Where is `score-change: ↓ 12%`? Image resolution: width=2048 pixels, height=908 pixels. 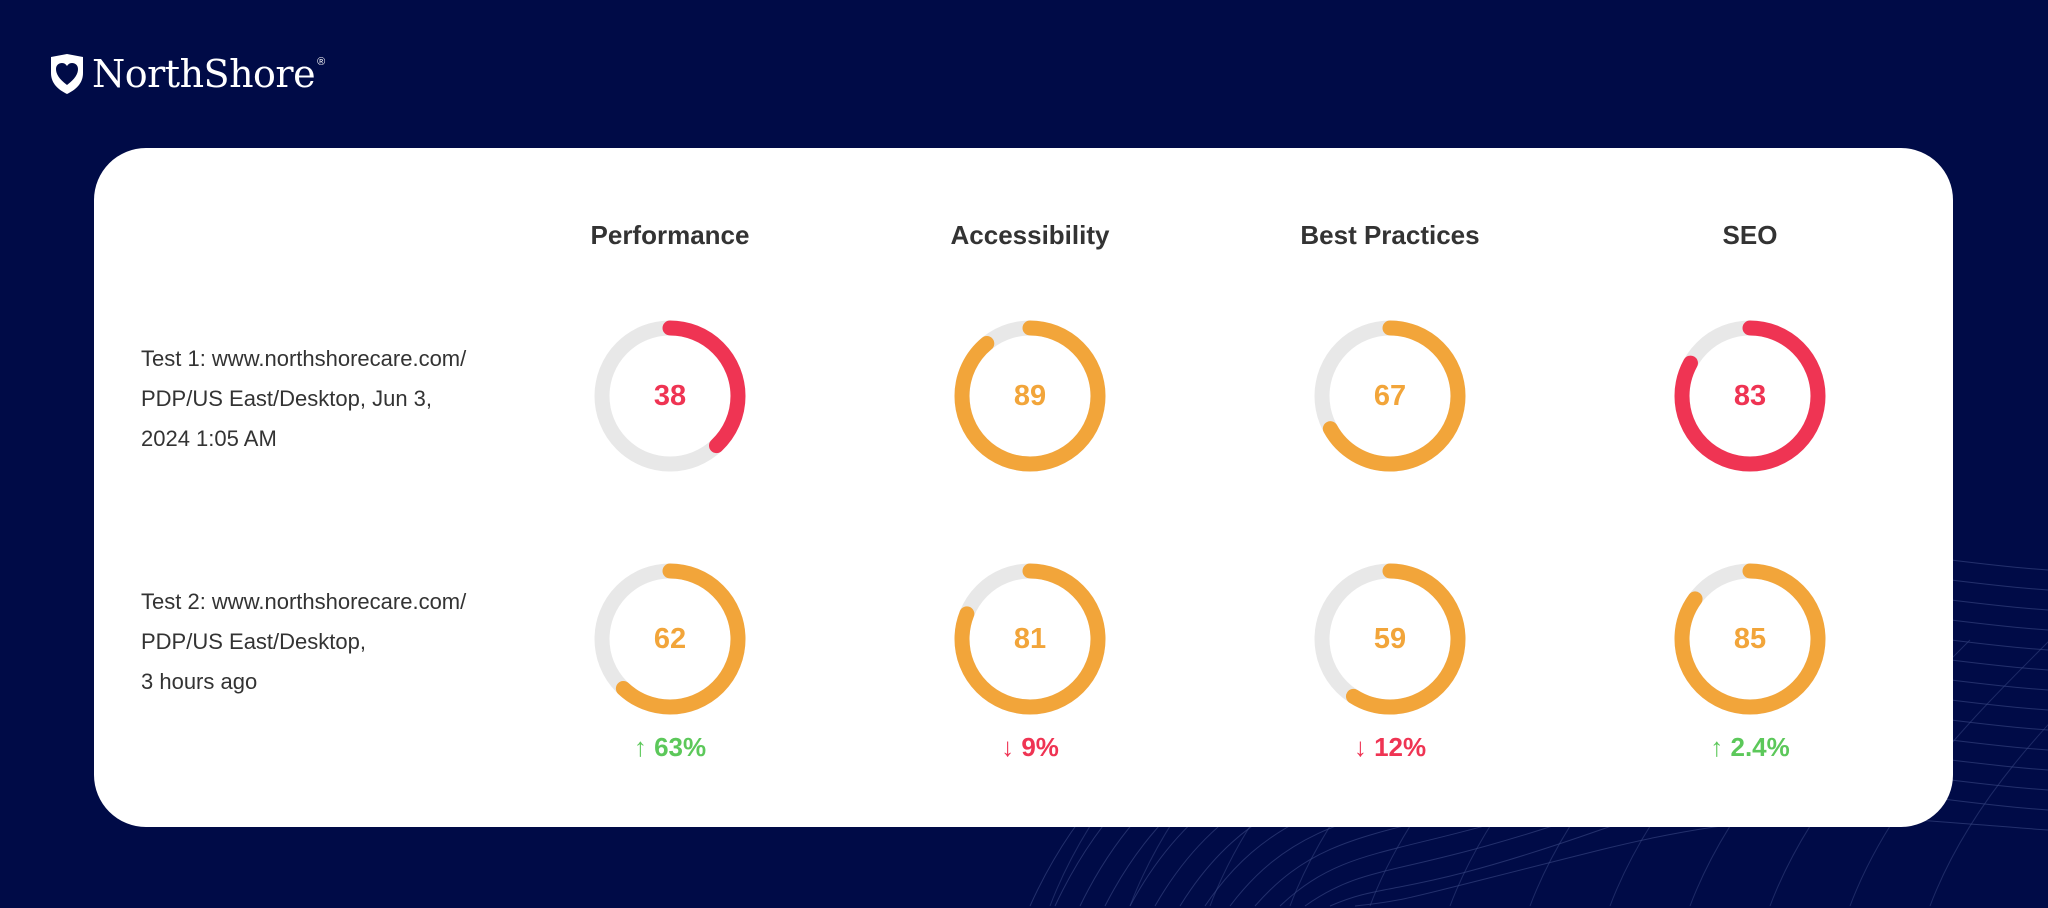 score-change: ↓ 12% is located at coordinates (1390, 747).